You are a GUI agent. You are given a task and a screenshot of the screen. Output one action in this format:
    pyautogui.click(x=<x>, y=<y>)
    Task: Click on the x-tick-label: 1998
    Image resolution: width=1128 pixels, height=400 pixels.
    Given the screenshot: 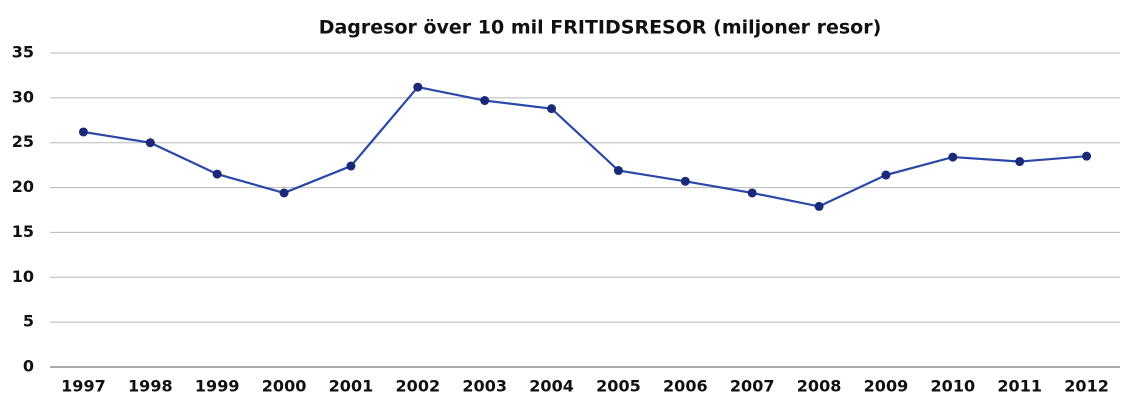 What is the action you would take?
    pyautogui.click(x=150, y=386)
    